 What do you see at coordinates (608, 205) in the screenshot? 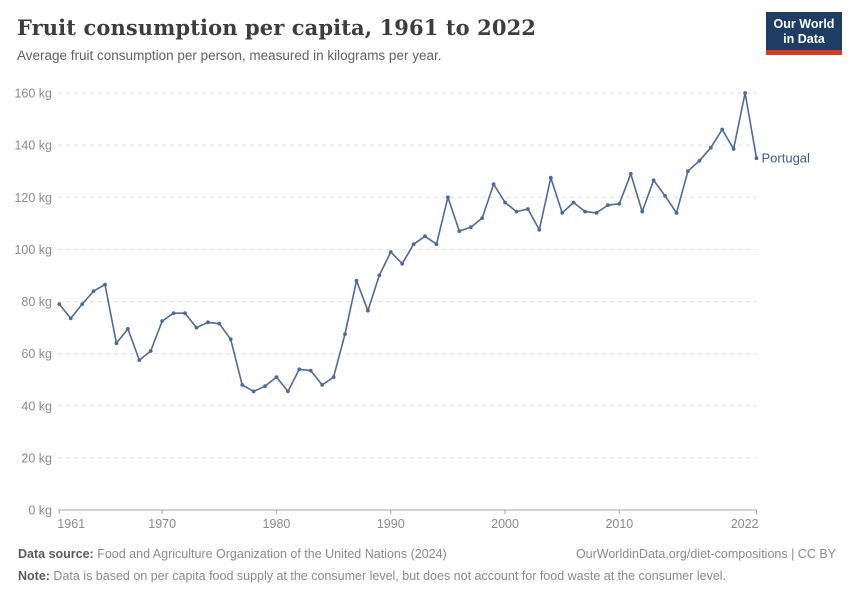
I see `data-point-2009` at bounding box center [608, 205].